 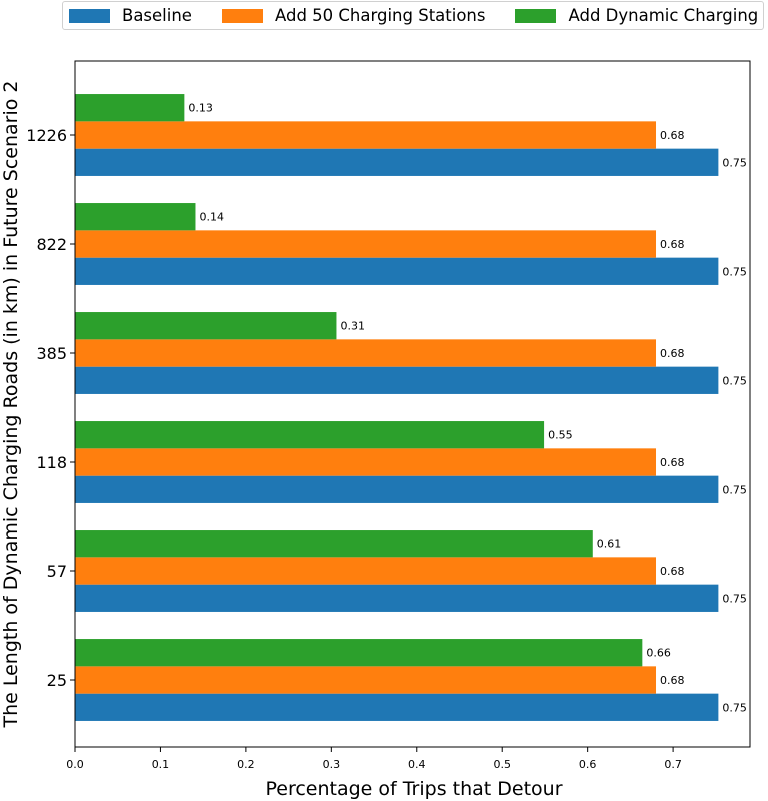 I want to click on value-label-add-dynamic-charging-1226: 0.13, so click(x=200, y=108).